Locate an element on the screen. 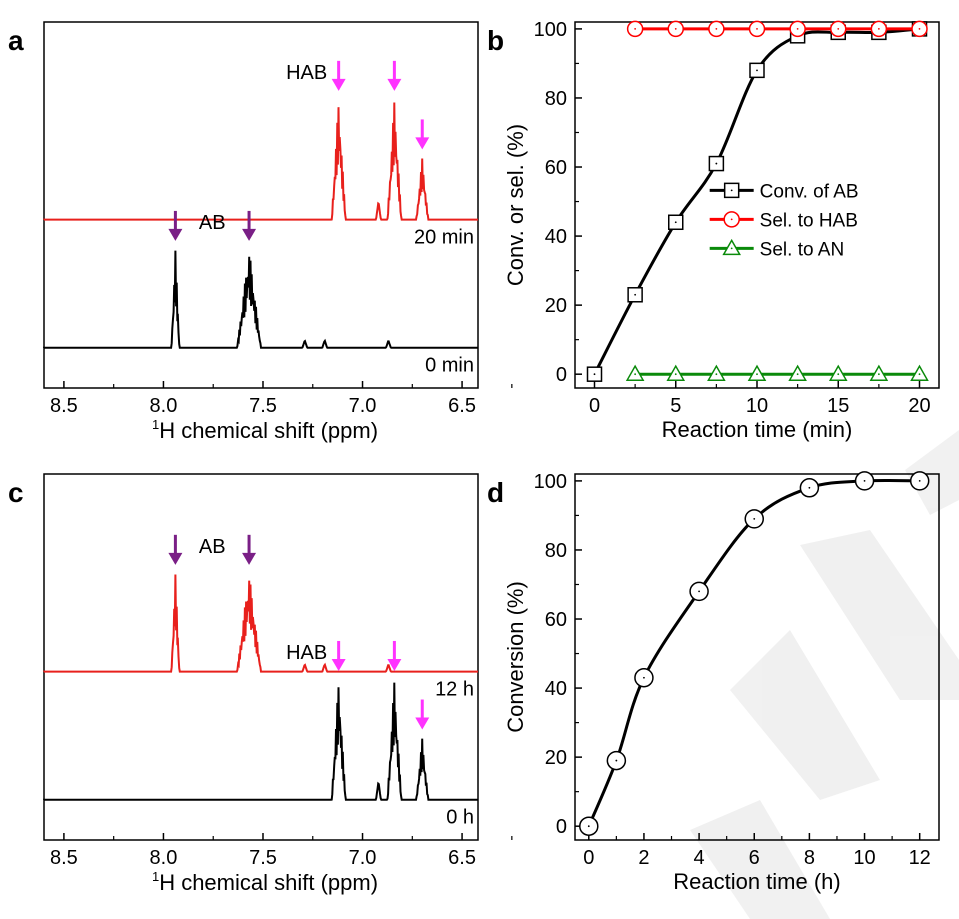 This screenshot has height=919, width=959. legend: Conv. of AB Sel. to HAB Sel. to AN is located at coordinates (784, 220).